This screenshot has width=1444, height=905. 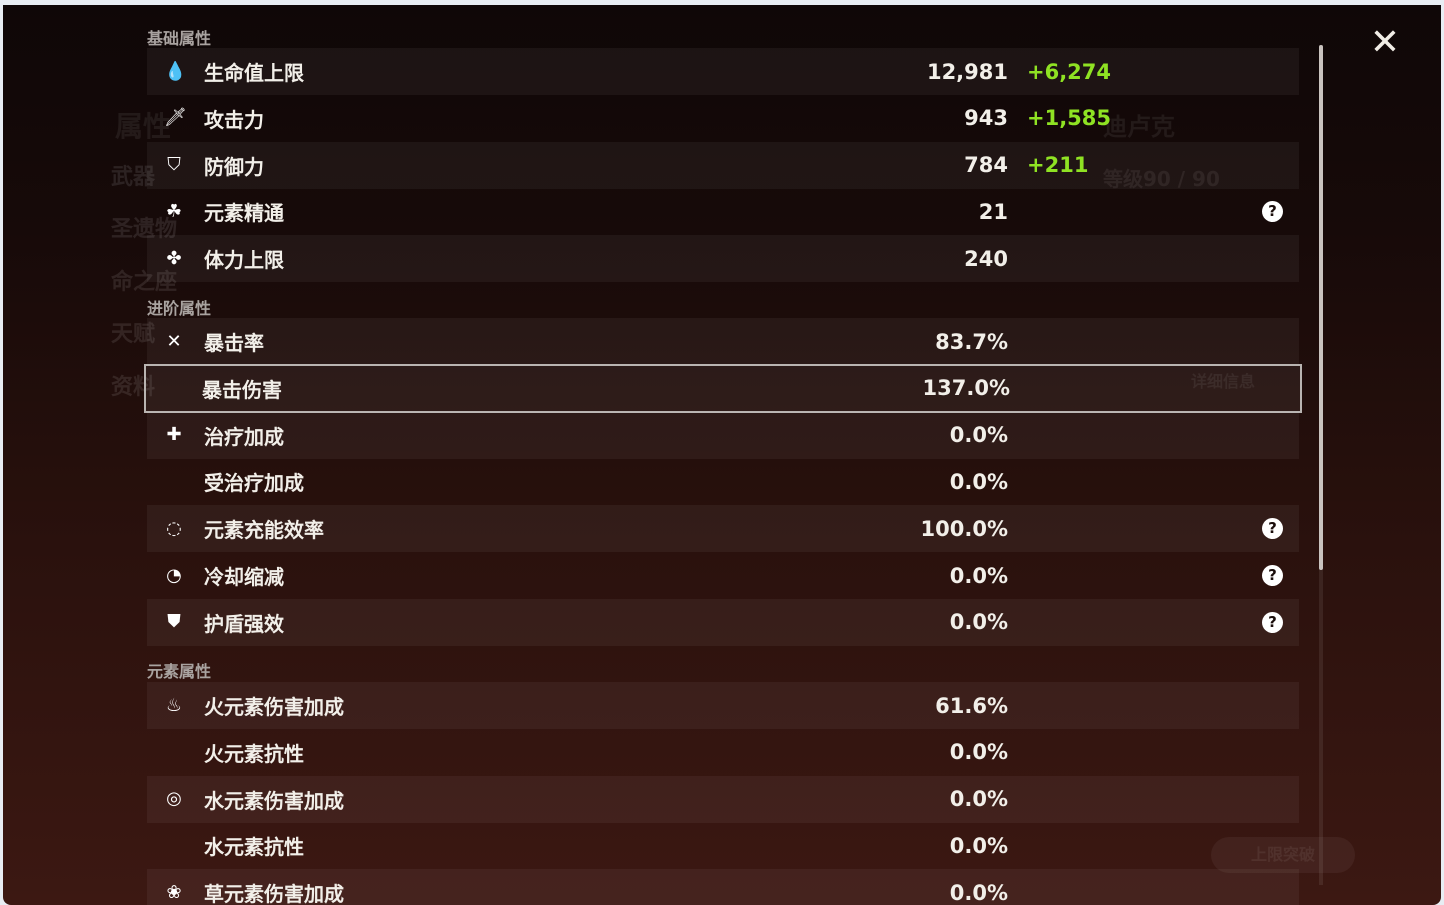 What do you see at coordinates (1283, 855) in the screenshot?
I see `bg-ascend-button: 上限突破` at bounding box center [1283, 855].